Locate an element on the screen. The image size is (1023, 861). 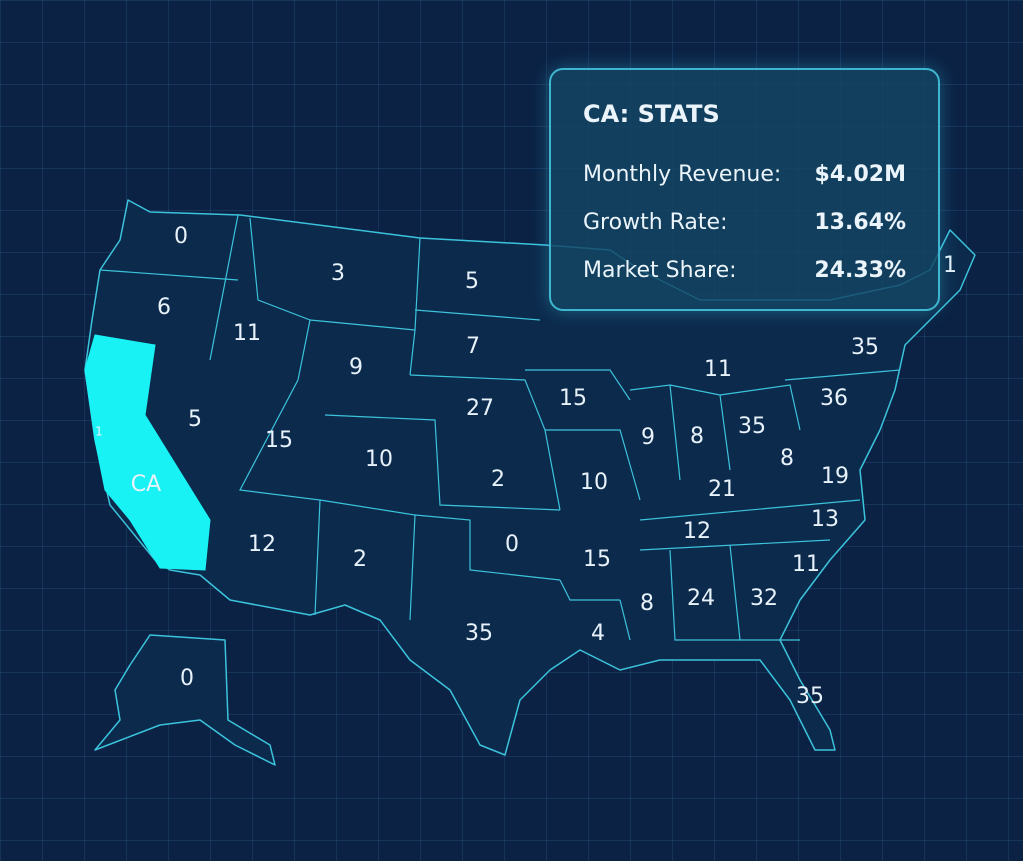
state-label: 13 is located at coordinates (825, 519).